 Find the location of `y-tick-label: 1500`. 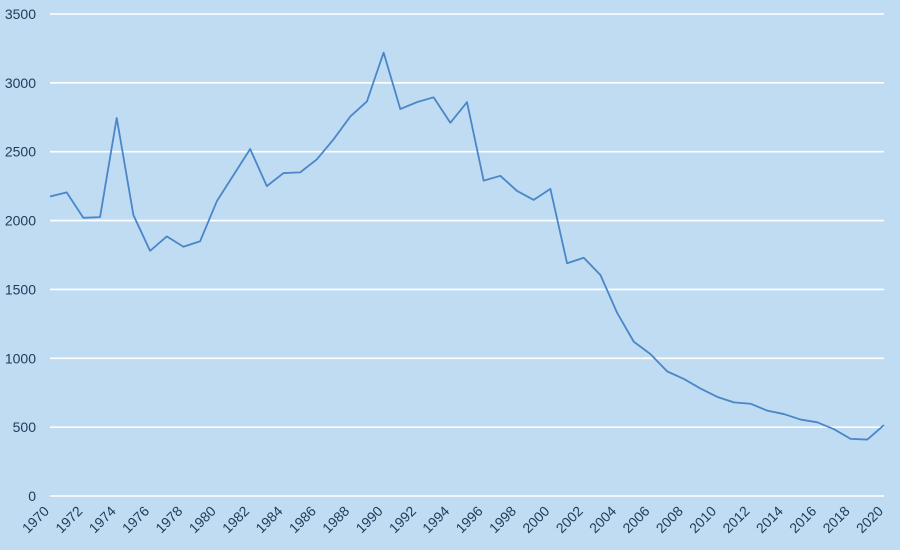

y-tick-label: 1500 is located at coordinates (20, 289).